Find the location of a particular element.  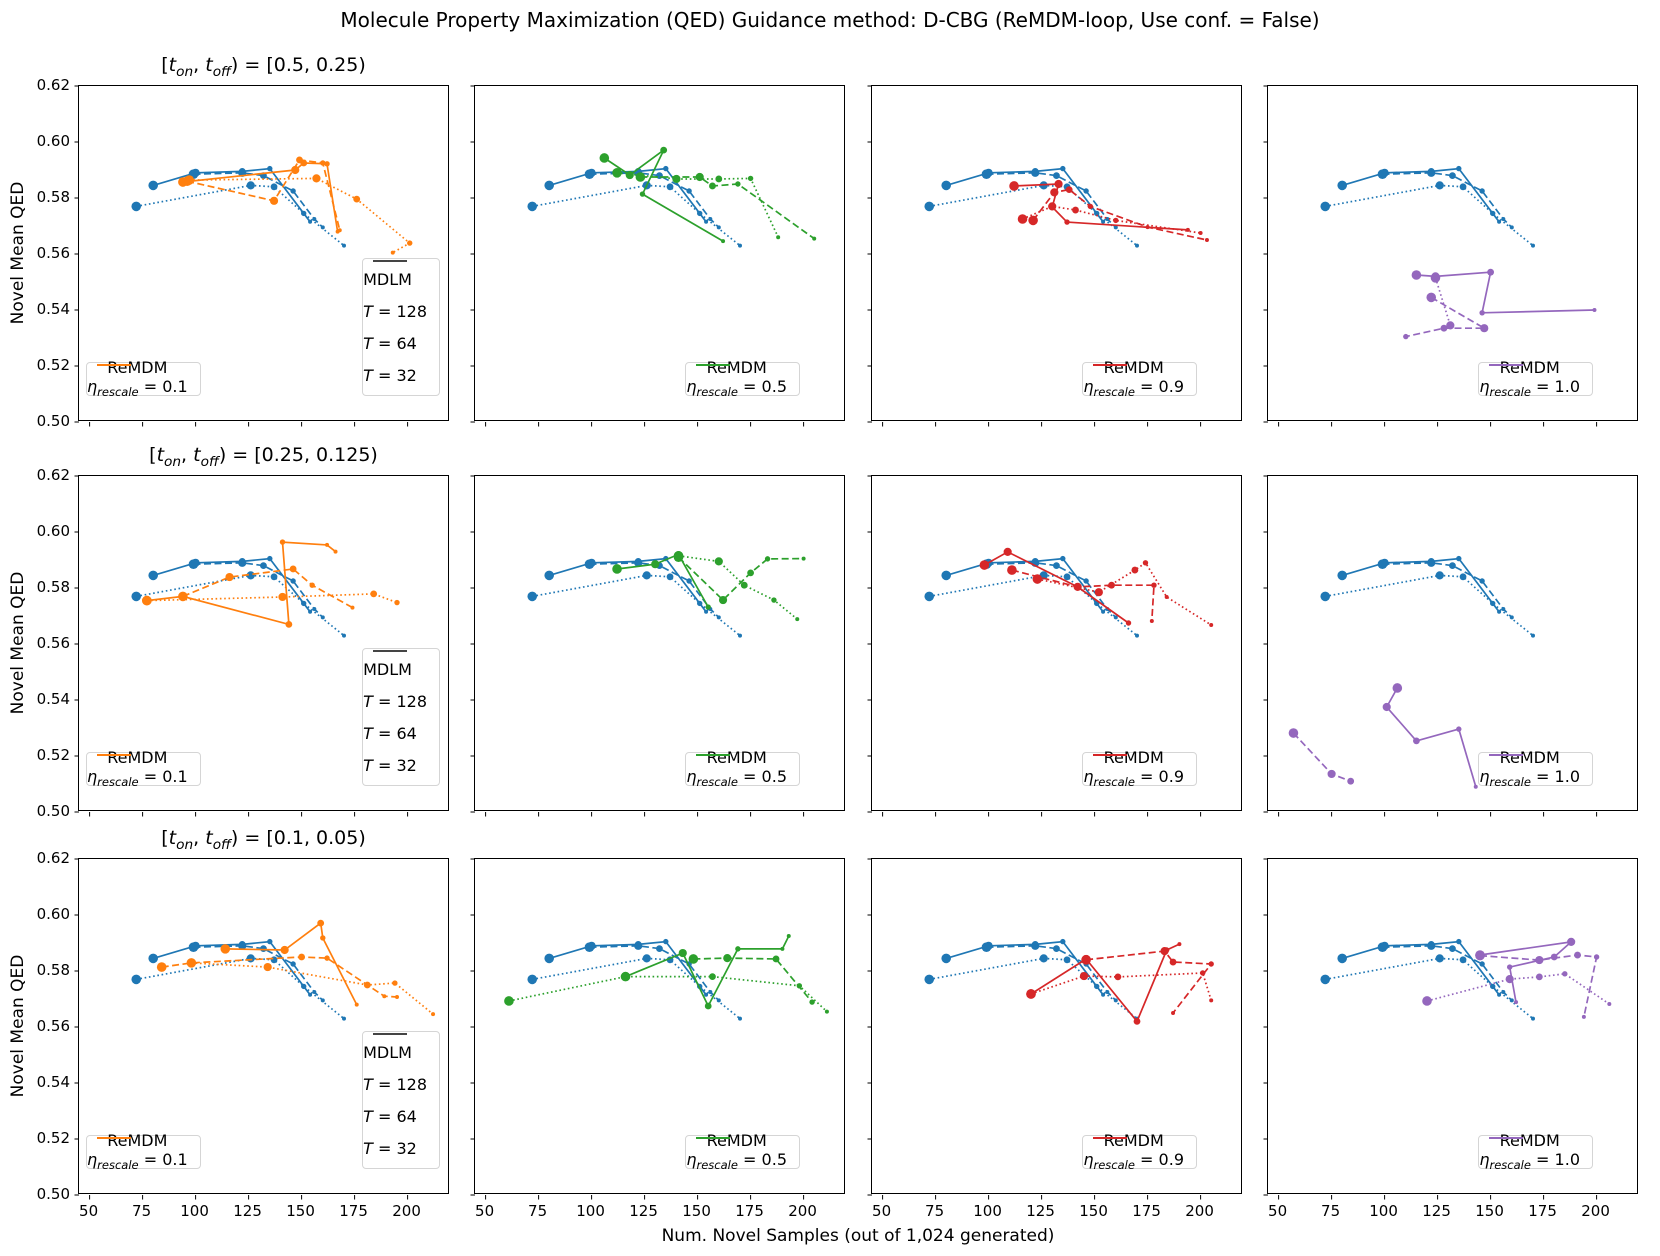

remdm-legend-text: ReMDM ηrescale = 0.5 is located at coordinates (742, 769).